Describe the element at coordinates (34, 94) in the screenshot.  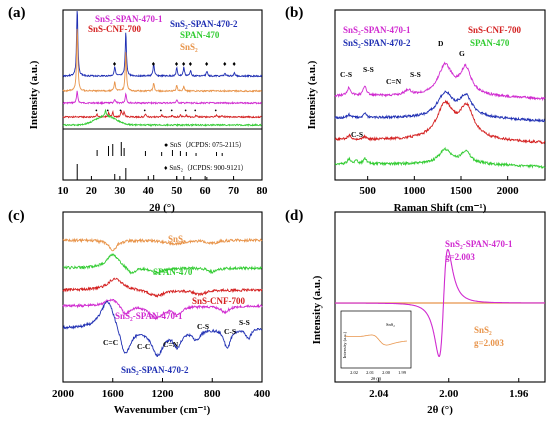
I see `panel-a-ylabel: Intensity (a.u.)` at that location.